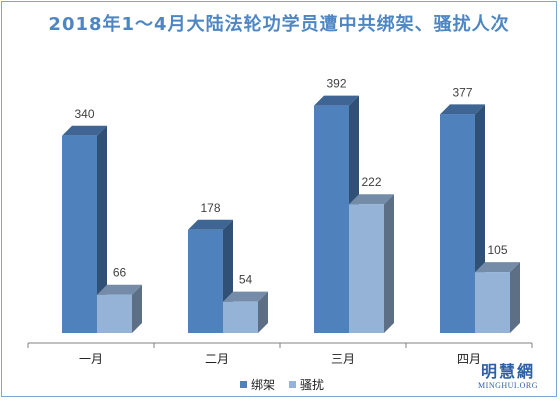 The width and height of the screenshot is (560, 401). What do you see at coordinates (91, 359) in the screenshot?
I see `x-tick-label: 一月` at bounding box center [91, 359].